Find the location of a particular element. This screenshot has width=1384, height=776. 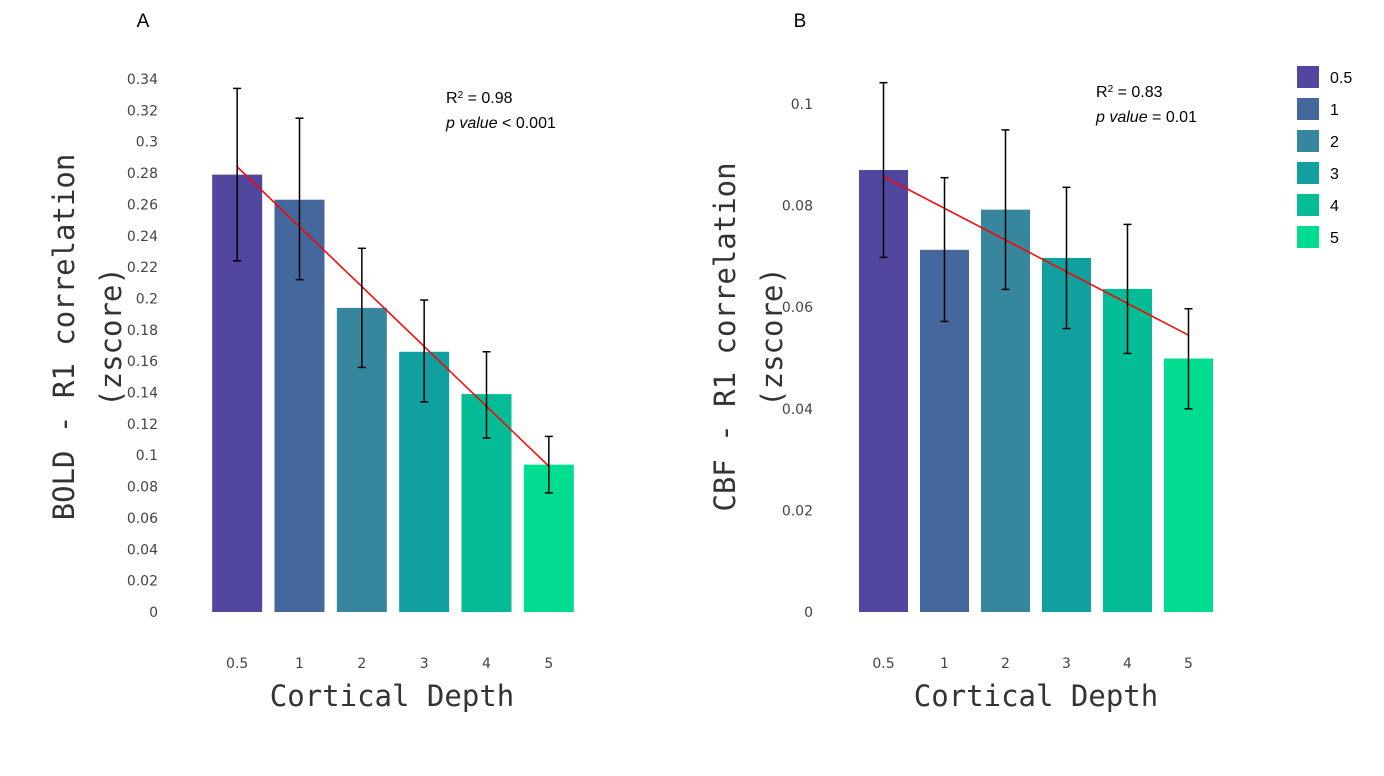

y-tick-label: 0.3 is located at coordinates (147, 143).